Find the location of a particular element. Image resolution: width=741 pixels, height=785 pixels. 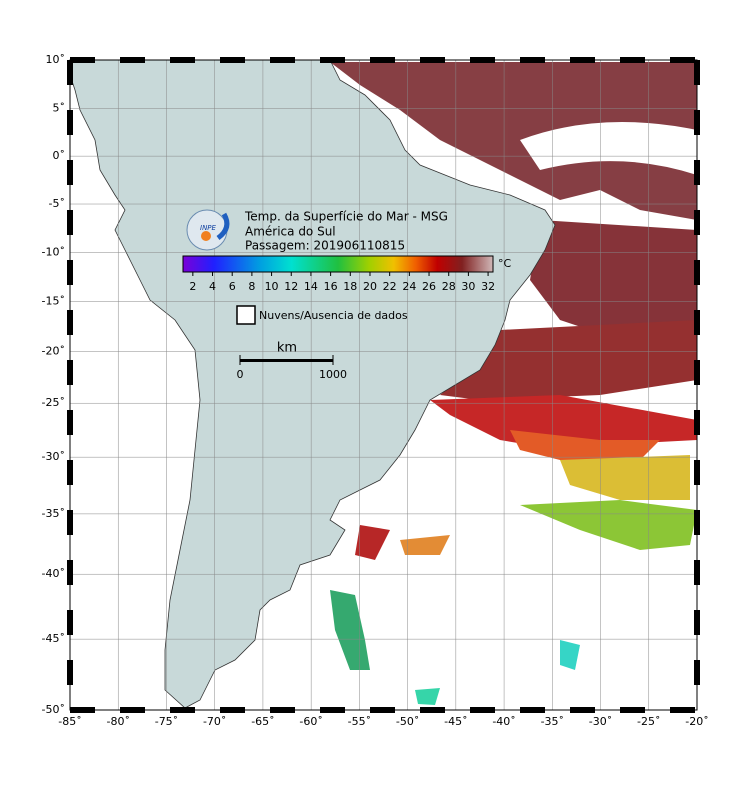

y-tick-label: 10˚ is located at coordinates (56, 59).